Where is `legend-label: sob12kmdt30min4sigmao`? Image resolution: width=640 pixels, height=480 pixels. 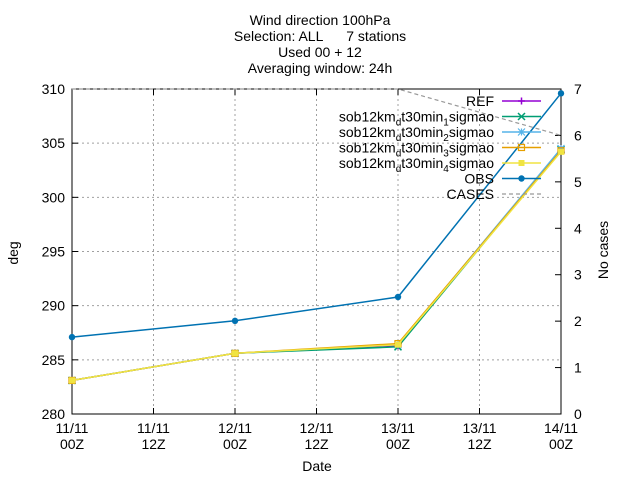
legend-label: sob12kmdt30min4sigmao is located at coordinates (416, 165).